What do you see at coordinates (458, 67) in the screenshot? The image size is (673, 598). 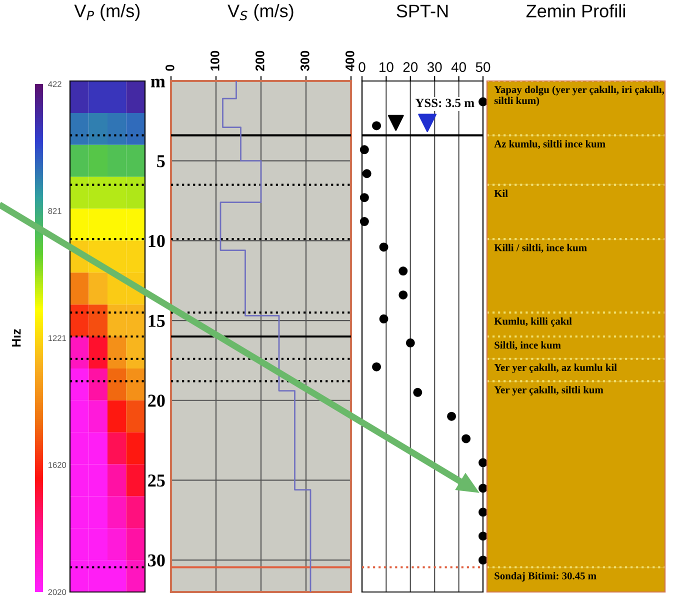 I see `x-tick-label: 40` at bounding box center [458, 67].